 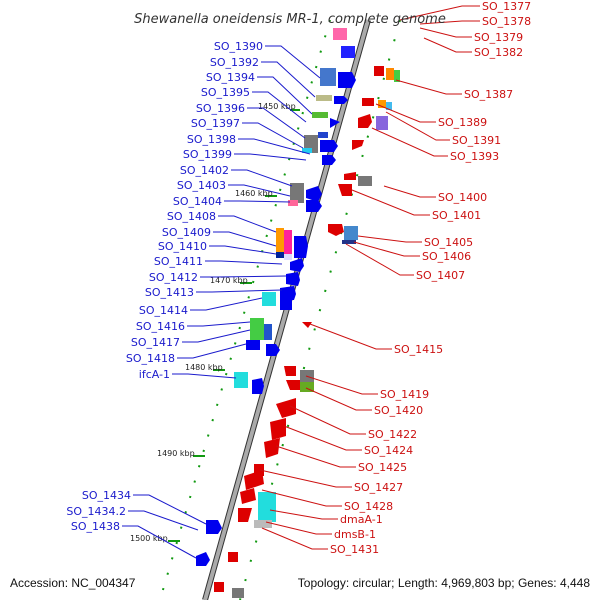 I want to click on gene-label: SO_1415, so click(x=418, y=349).